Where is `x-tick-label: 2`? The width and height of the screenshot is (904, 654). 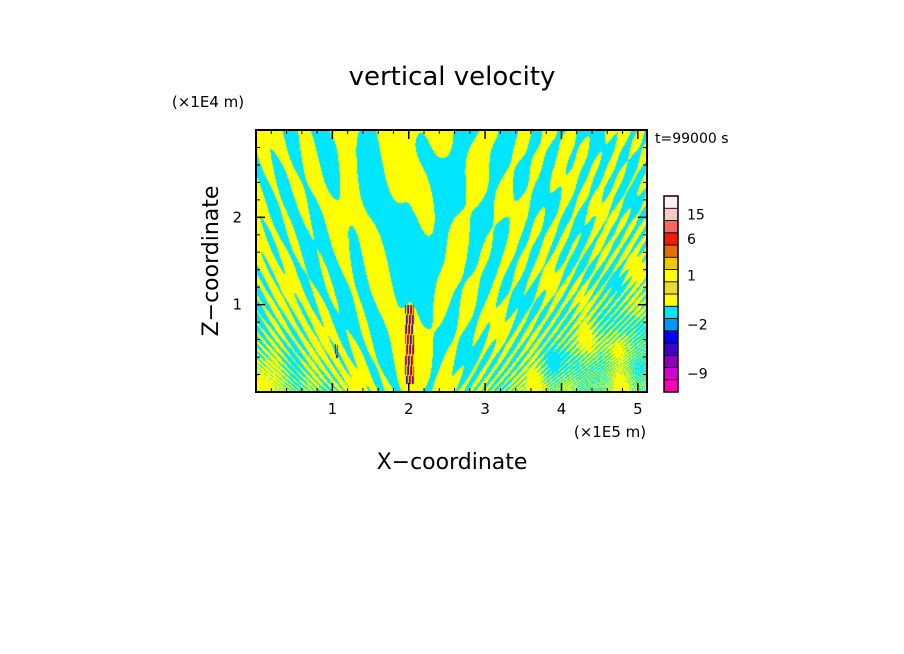 x-tick-label: 2 is located at coordinates (409, 409).